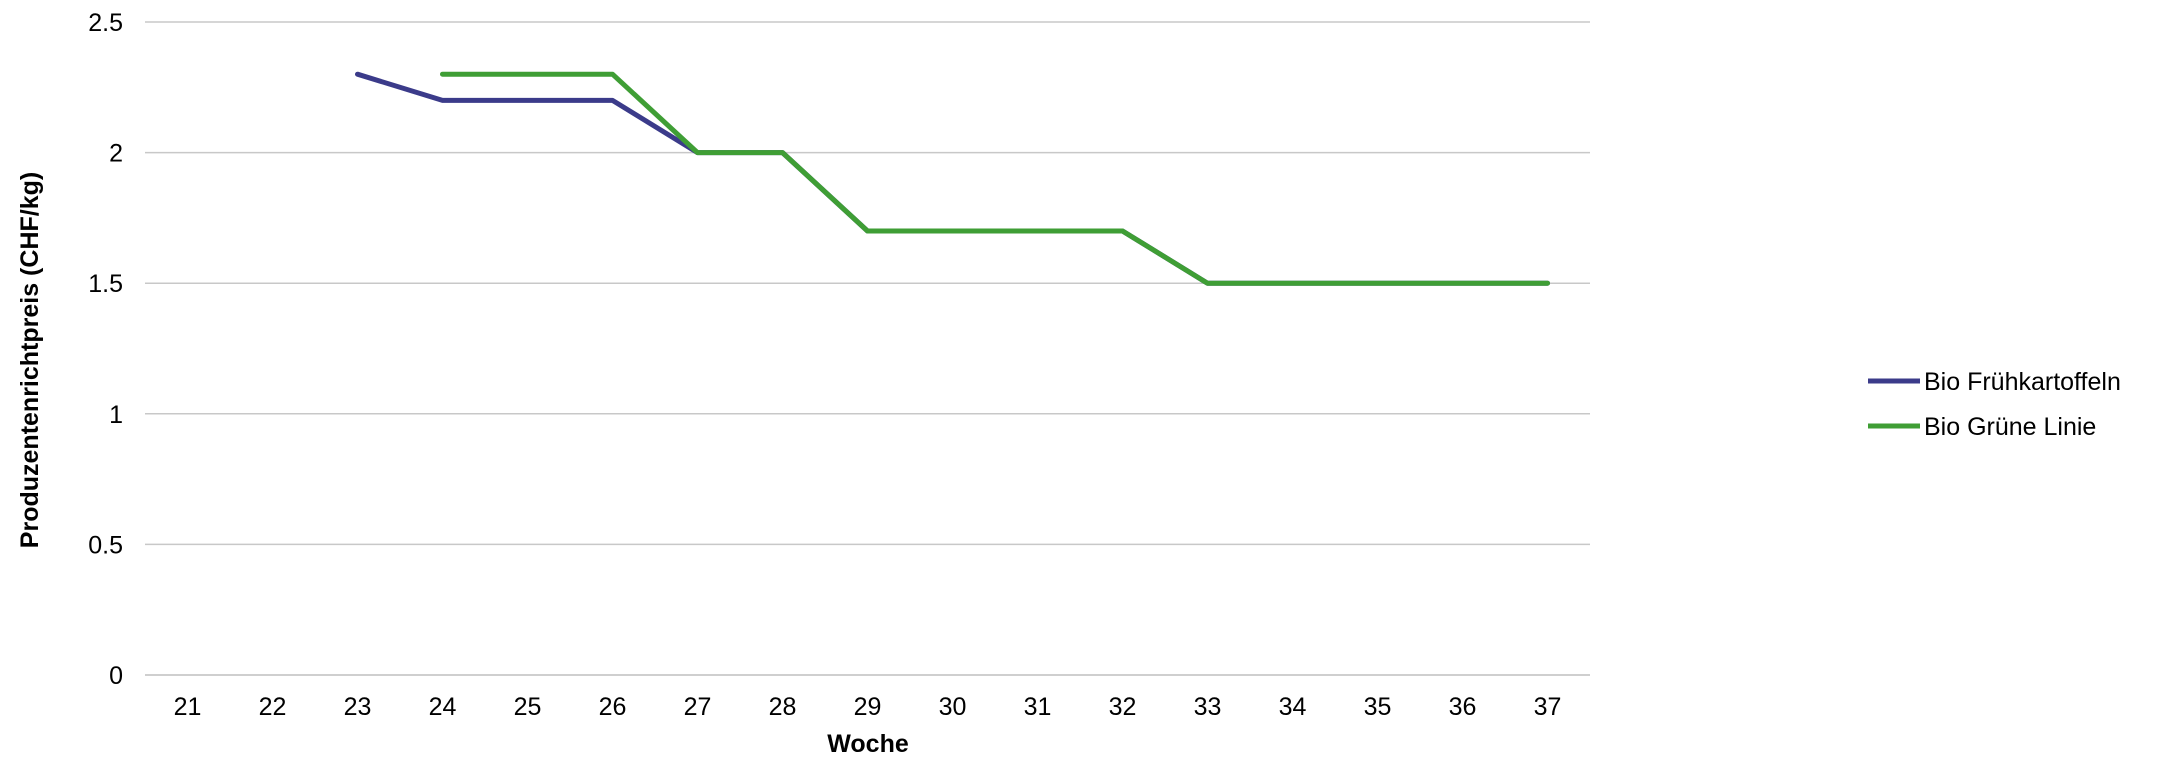 This screenshot has width=2157, height=758. What do you see at coordinates (1293, 707) in the screenshot?
I see `x-tick-label: 34` at bounding box center [1293, 707].